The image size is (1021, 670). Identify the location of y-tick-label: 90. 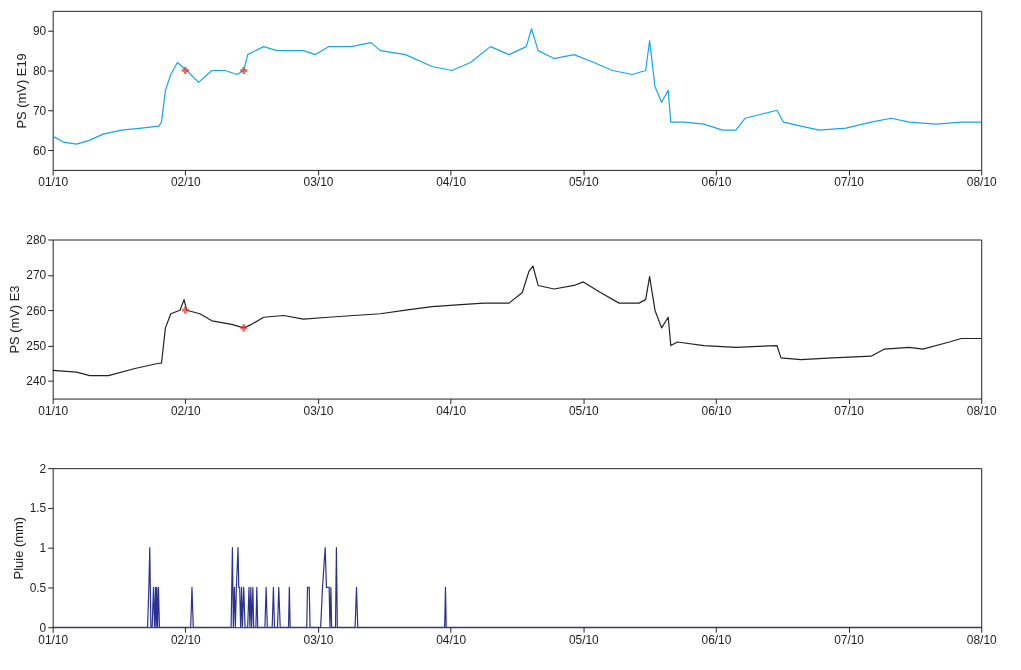
(39, 31).